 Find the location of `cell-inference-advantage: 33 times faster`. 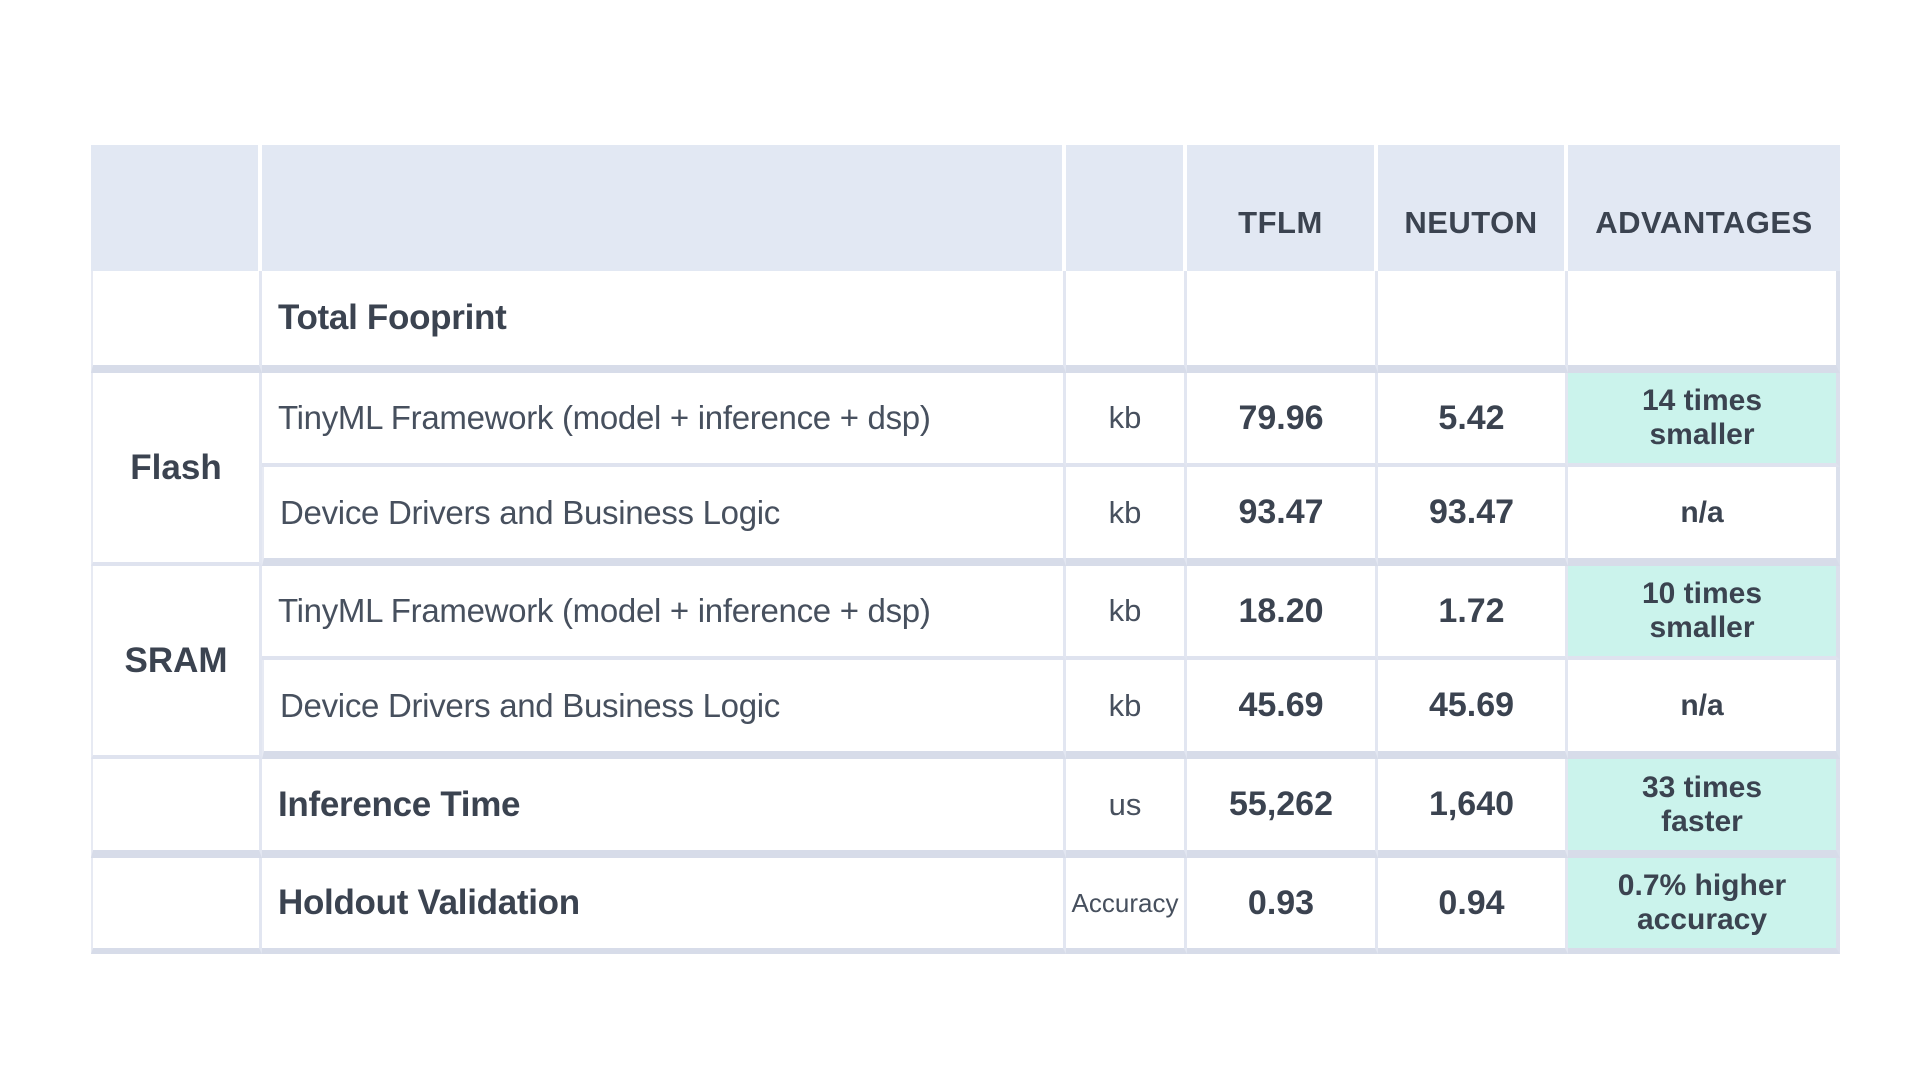

cell-inference-advantage: 33 times faster is located at coordinates (1704, 808).